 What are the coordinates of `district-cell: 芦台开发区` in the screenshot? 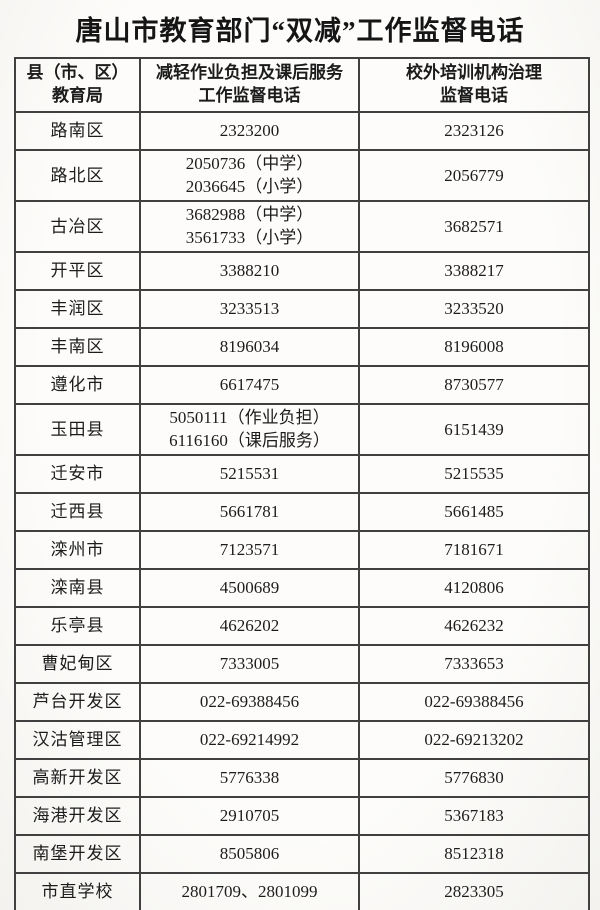 It's located at (77, 701).